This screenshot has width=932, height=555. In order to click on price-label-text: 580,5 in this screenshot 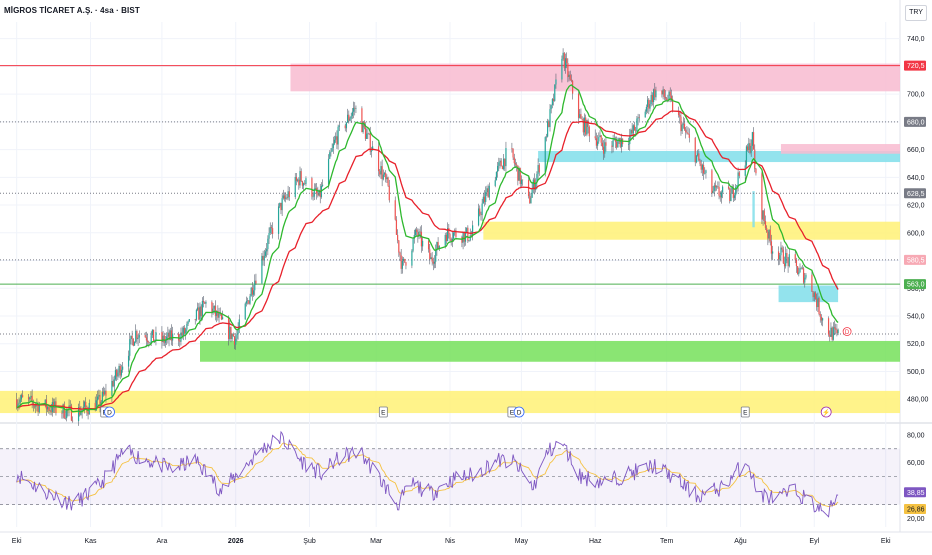, I will do `click(916, 260)`.